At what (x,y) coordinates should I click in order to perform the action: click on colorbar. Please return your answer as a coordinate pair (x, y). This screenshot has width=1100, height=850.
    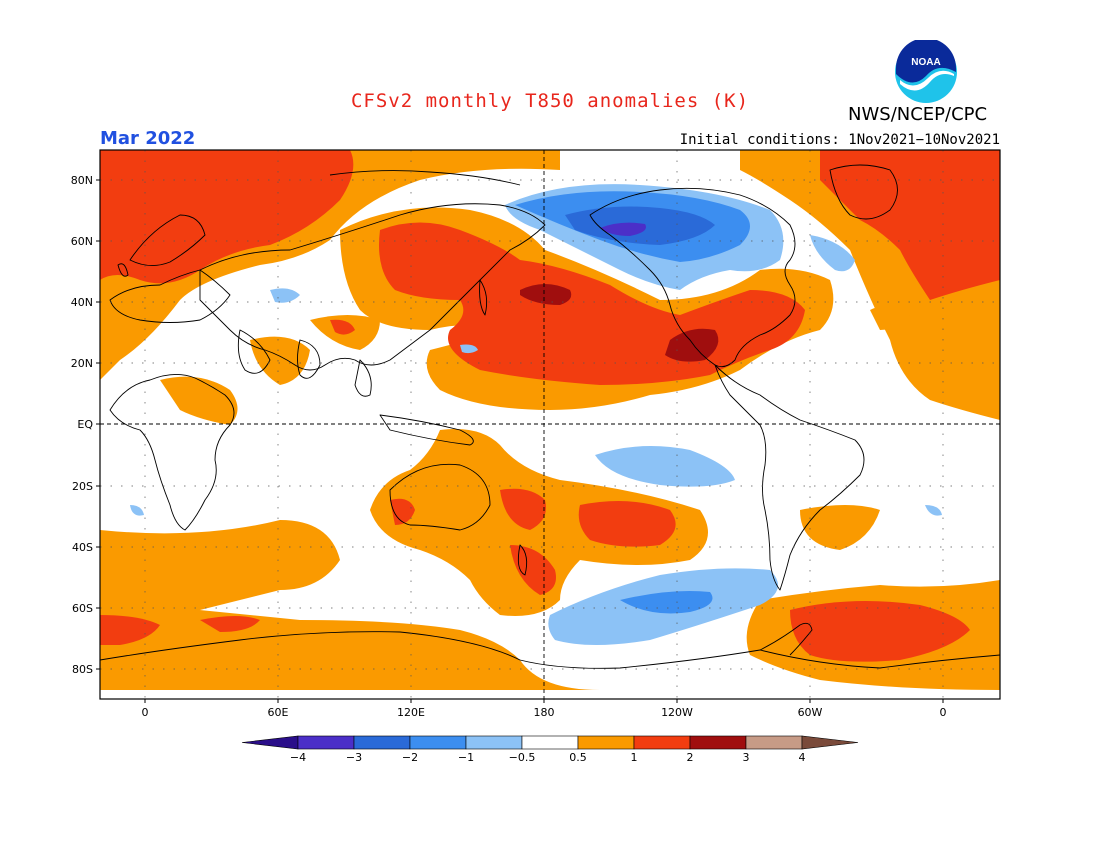
    Looking at the image, I should click on (550, 742).